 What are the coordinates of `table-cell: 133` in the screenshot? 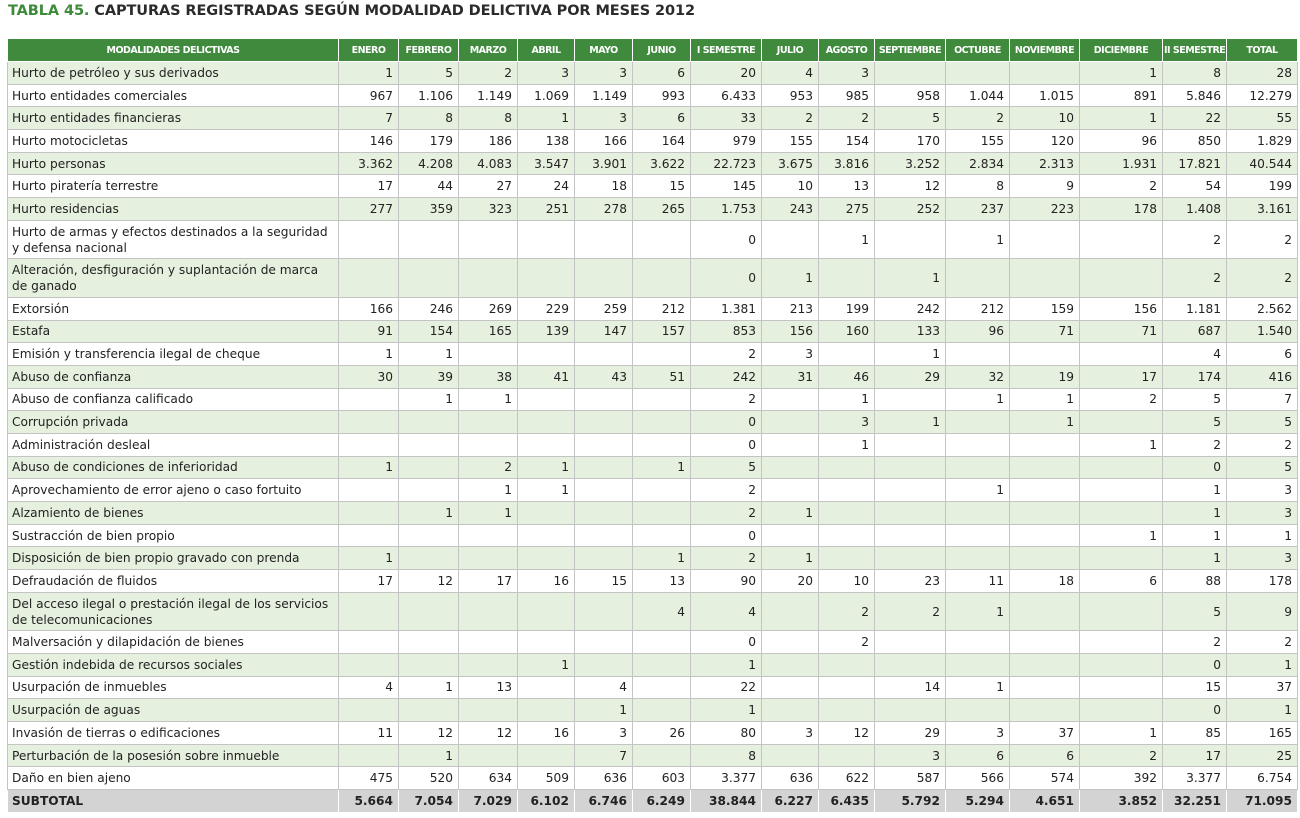 It's located at (910, 331).